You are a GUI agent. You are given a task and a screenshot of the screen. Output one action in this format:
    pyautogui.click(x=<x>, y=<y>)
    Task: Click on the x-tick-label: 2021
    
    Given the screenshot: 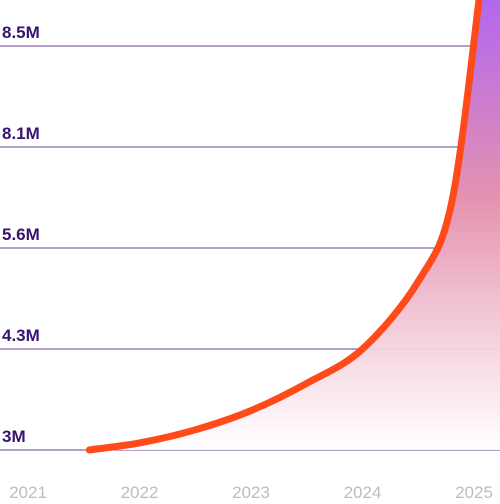 What is the action you would take?
    pyautogui.click(x=28, y=492)
    